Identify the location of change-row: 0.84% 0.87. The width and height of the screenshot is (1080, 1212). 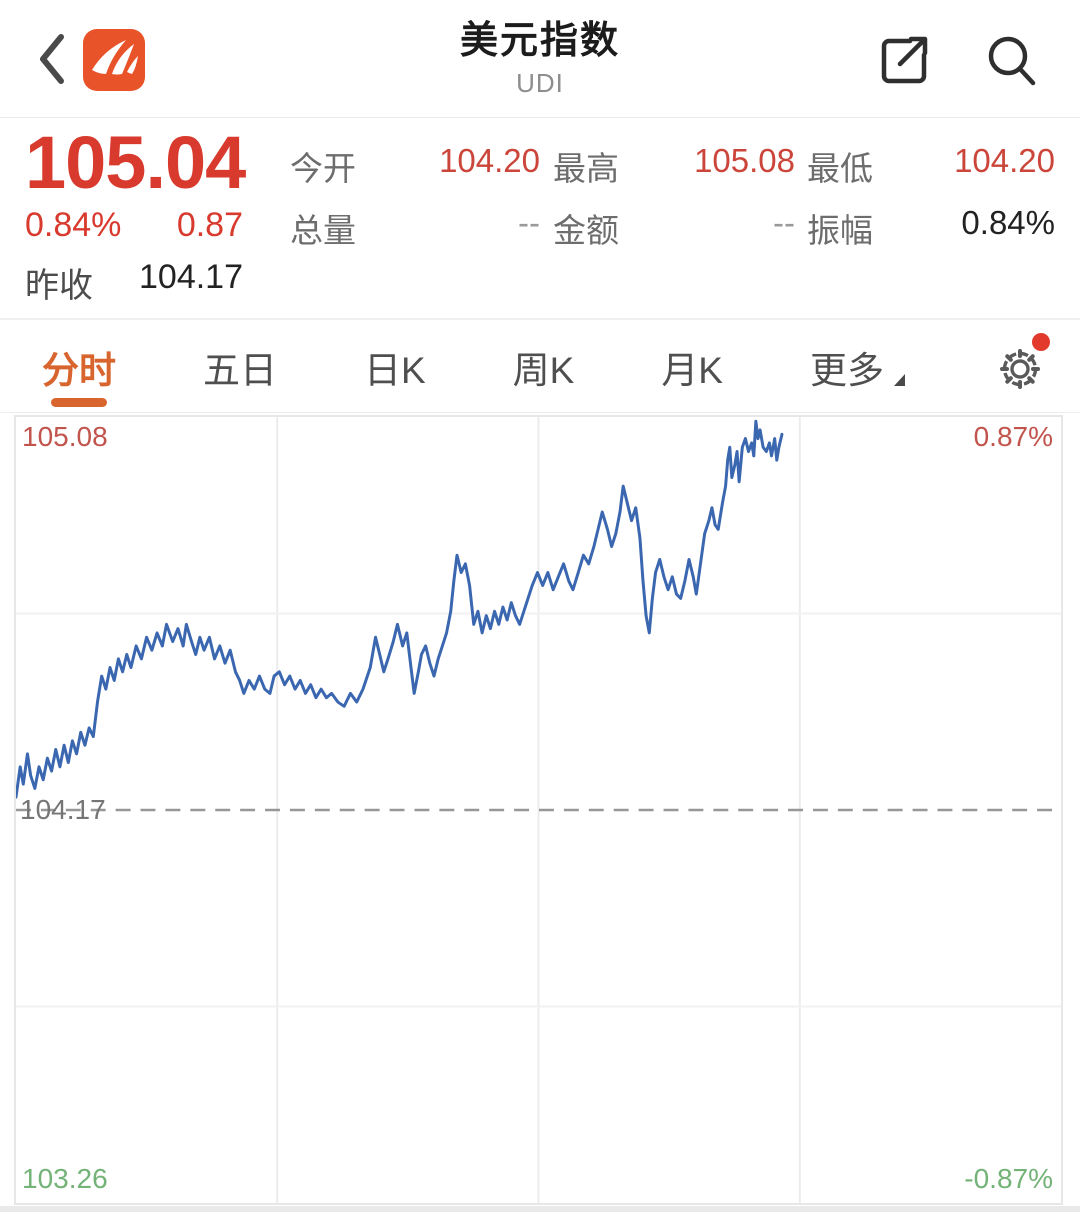
(134, 225).